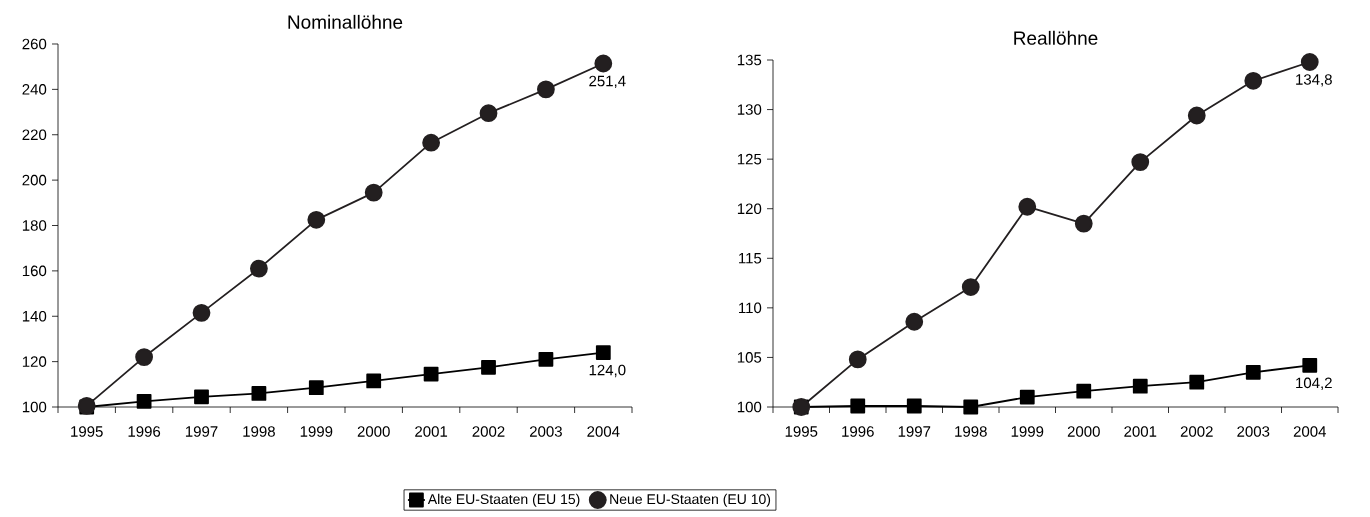  Describe the element at coordinates (34, 225) in the screenshot. I see `y-tick-label: 180` at that location.